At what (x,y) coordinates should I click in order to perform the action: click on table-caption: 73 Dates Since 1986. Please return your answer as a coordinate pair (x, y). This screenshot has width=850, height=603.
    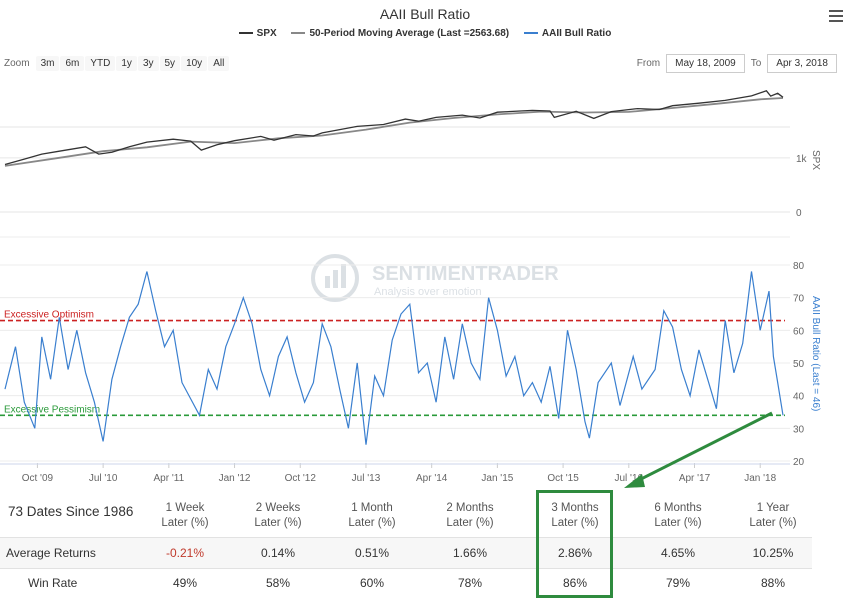
    Looking at the image, I should click on (71, 511).